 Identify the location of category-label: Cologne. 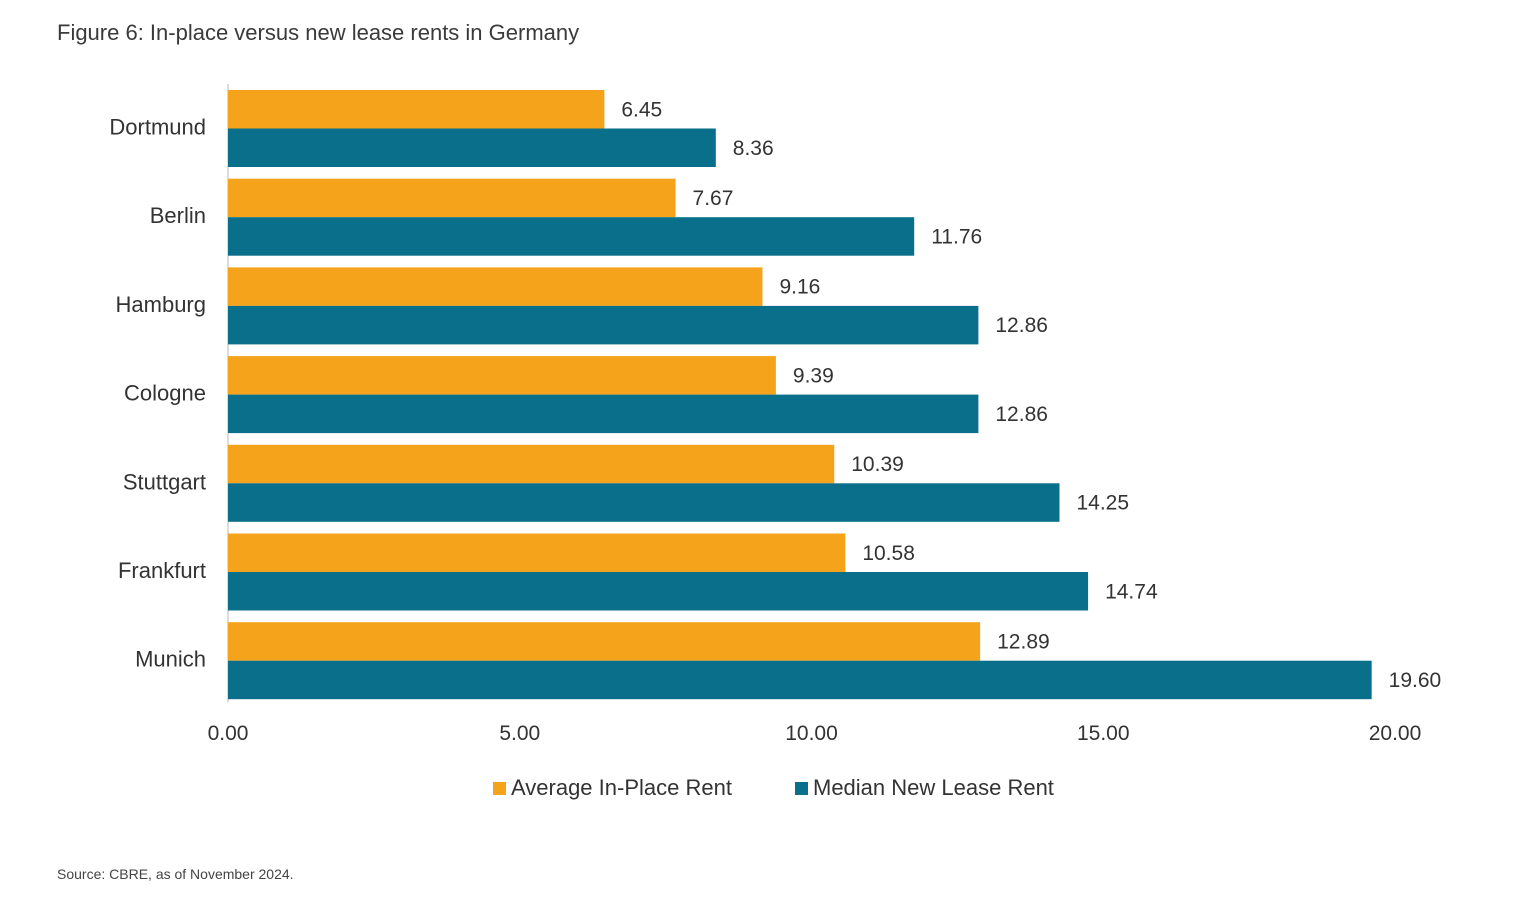
(165, 393).